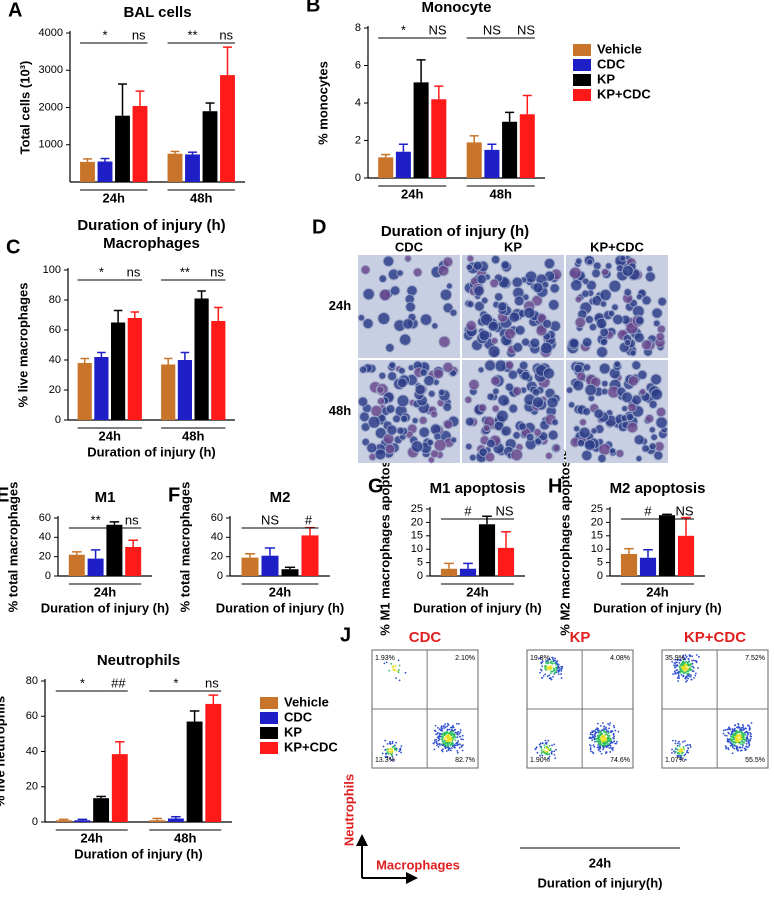 The width and height of the screenshot is (774, 898). I want to click on column-label: KP+CDC, so click(617, 246).